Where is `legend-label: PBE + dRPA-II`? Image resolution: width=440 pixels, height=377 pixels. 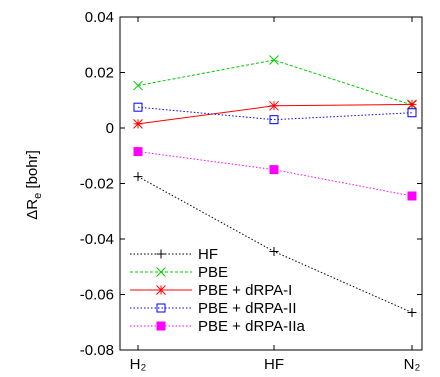
legend-label: PBE + dRPA-II is located at coordinates (247, 308).